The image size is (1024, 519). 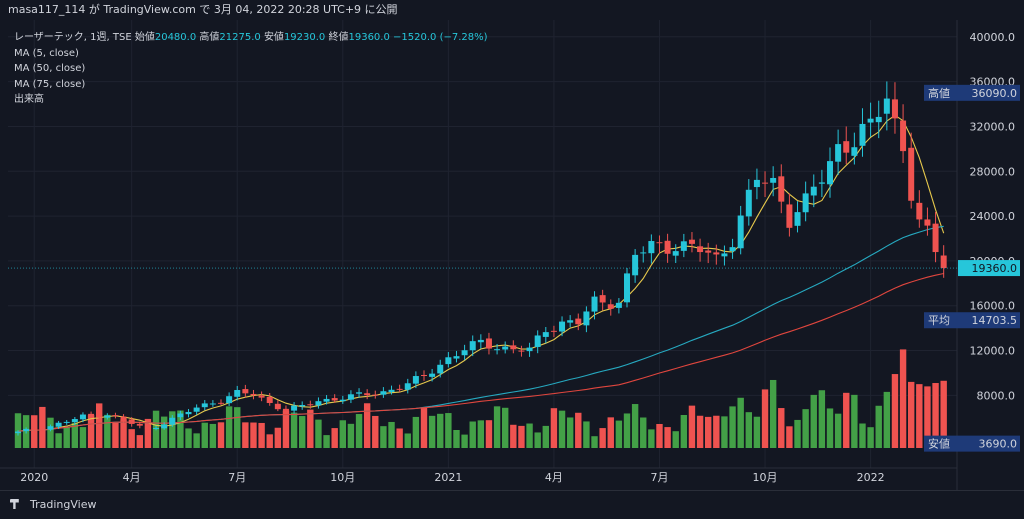 What do you see at coordinates (50, 68) in the screenshot?
I see `indicator-ma50: MA (50, close)` at bounding box center [50, 68].